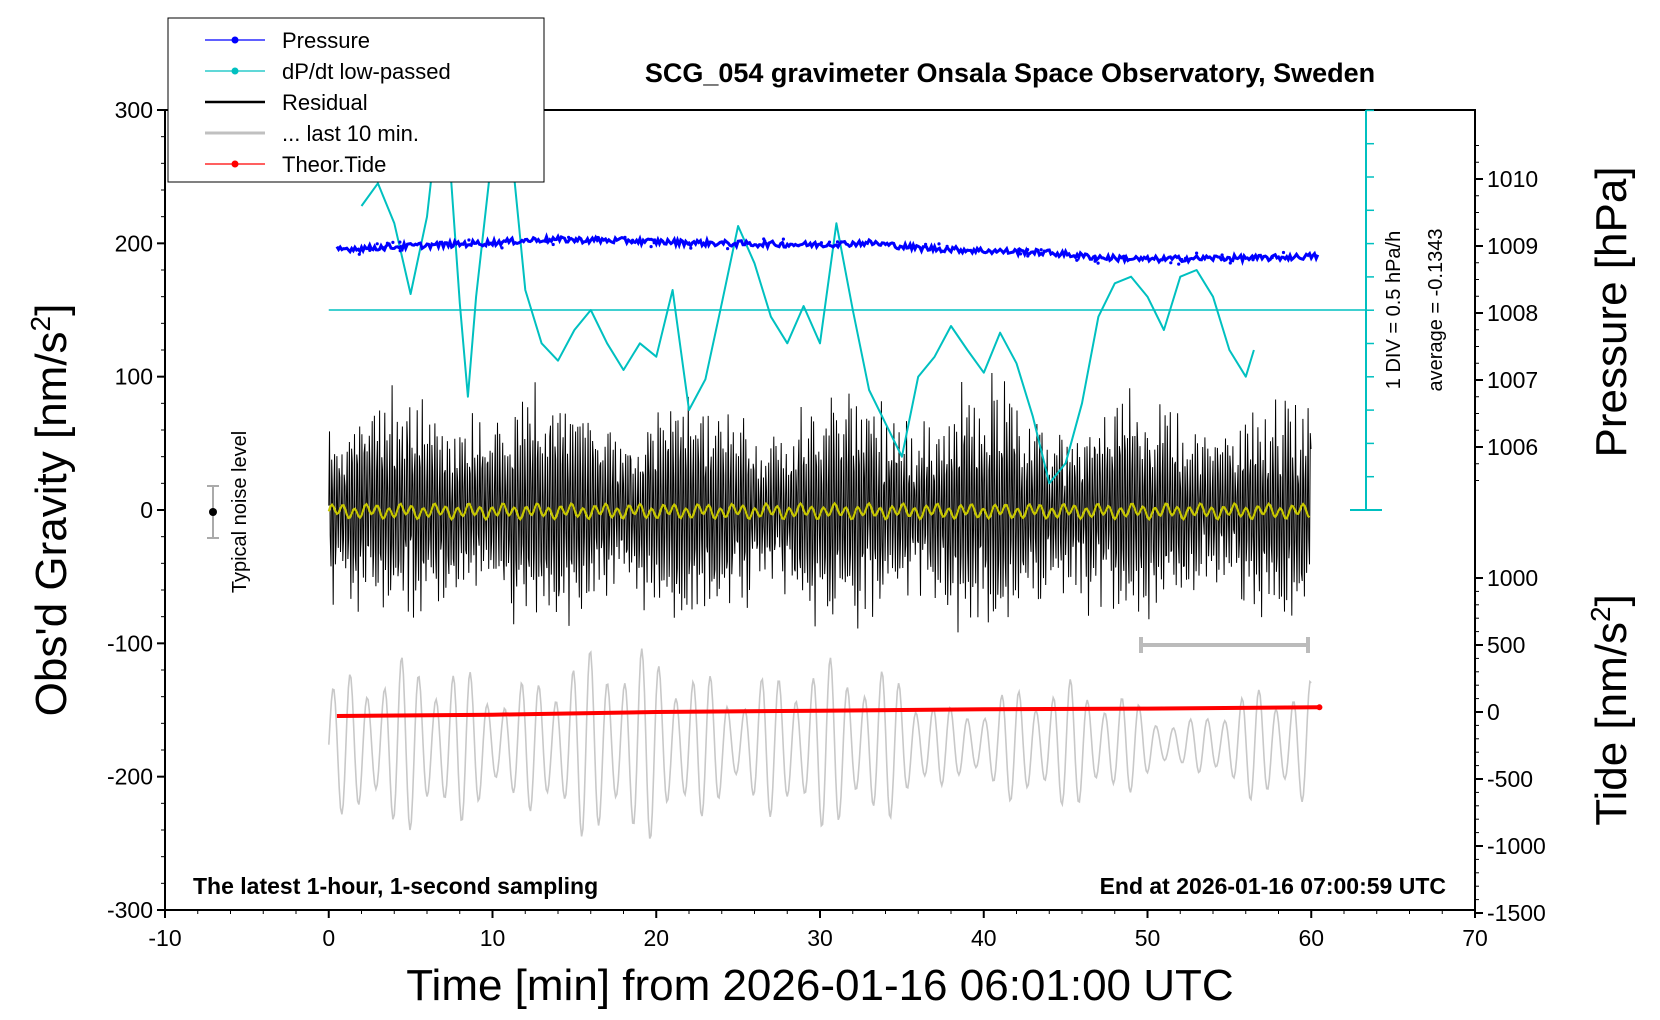  What do you see at coordinates (1610, 710) in the screenshot?
I see `y-axis-label-tide: Tide [nm/s2]` at bounding box center [1610, 710].